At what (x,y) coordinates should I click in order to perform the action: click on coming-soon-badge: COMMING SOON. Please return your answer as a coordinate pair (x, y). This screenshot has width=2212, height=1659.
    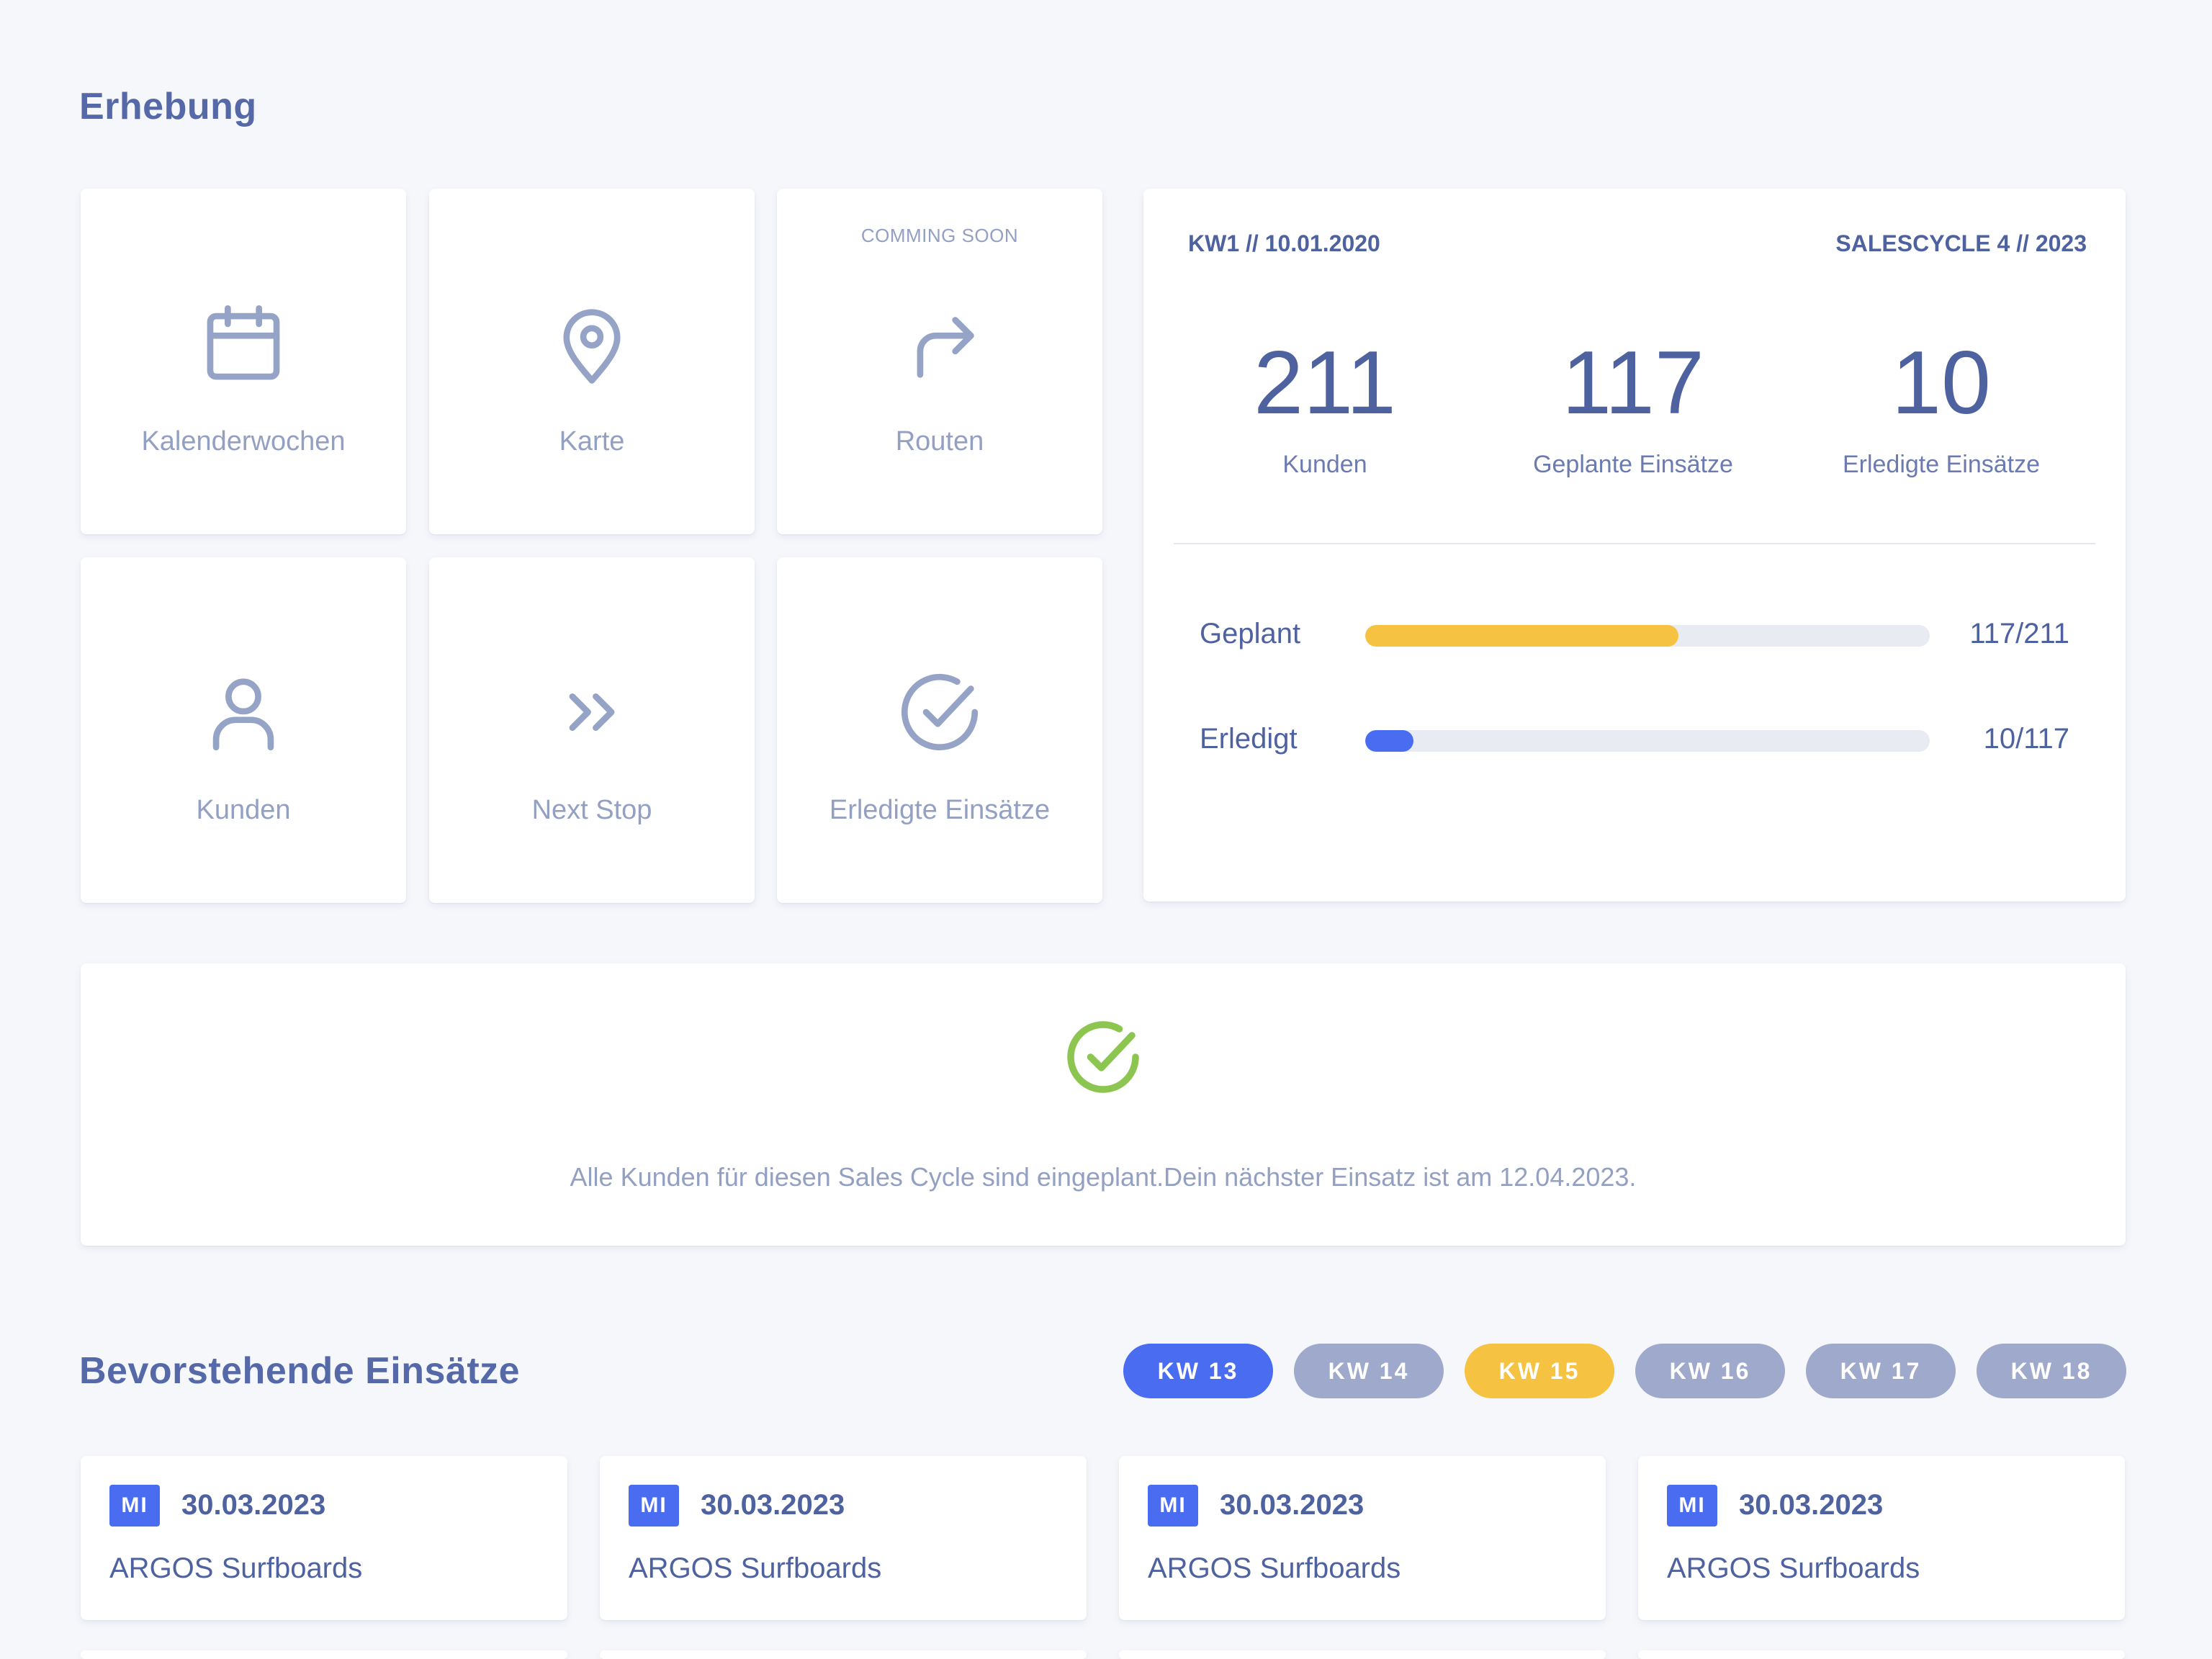
    Looking at the image, I should click on (939, 236).